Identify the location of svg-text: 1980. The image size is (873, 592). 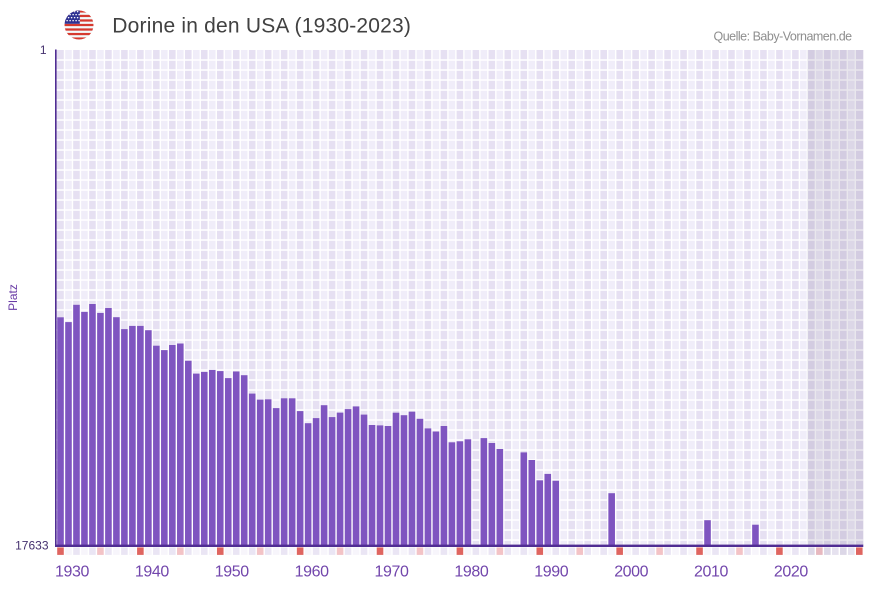
(471, 571).